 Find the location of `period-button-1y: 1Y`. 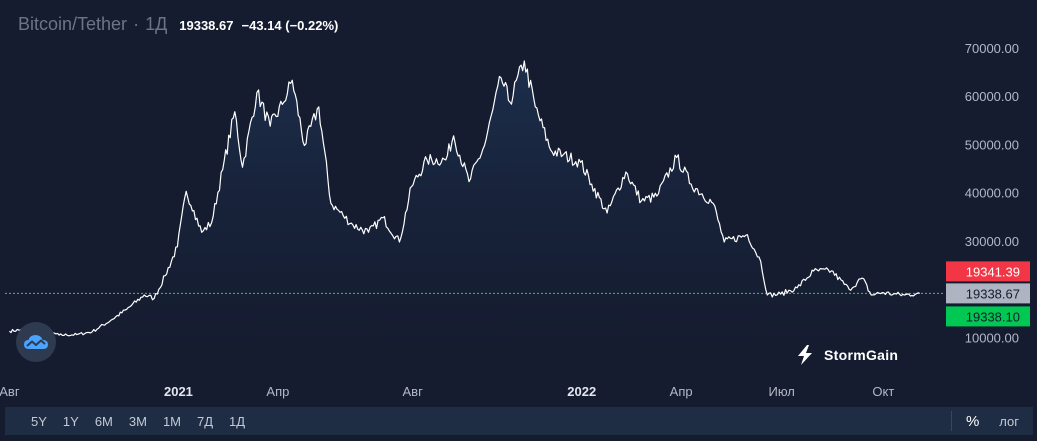

period-button-1y: 1Y is located at coordinates (70, 421).